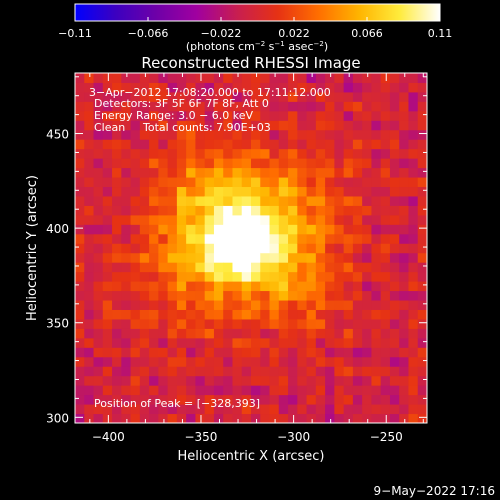  I want to click on footer-timestamp: 9−May−2022 17:16, so click(435, 491).